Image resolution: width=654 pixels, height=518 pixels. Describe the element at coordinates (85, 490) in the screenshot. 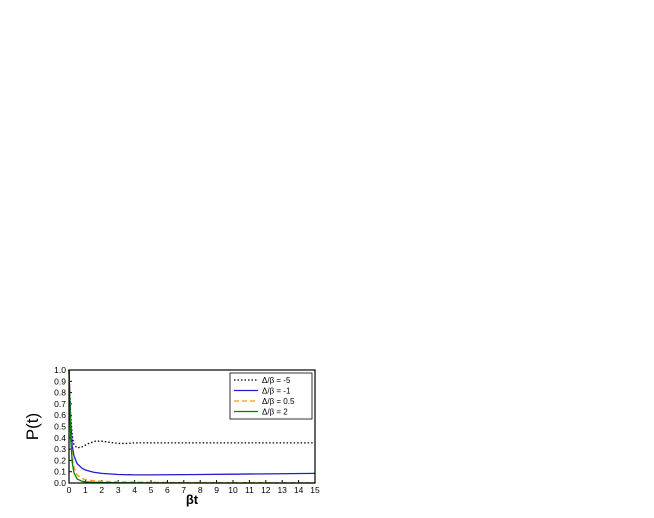

I see `x-tick-label: 1` at that location.